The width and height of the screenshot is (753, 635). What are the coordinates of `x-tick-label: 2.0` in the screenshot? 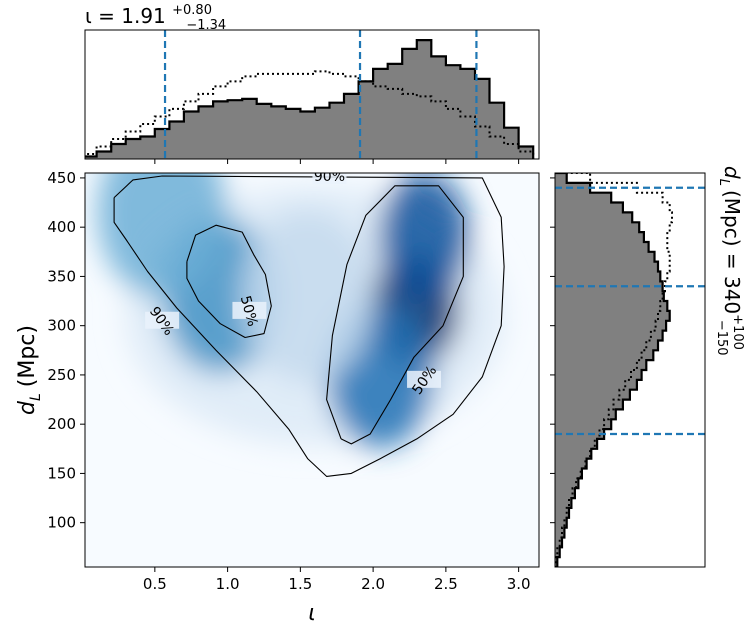 It's located at (373, 584).